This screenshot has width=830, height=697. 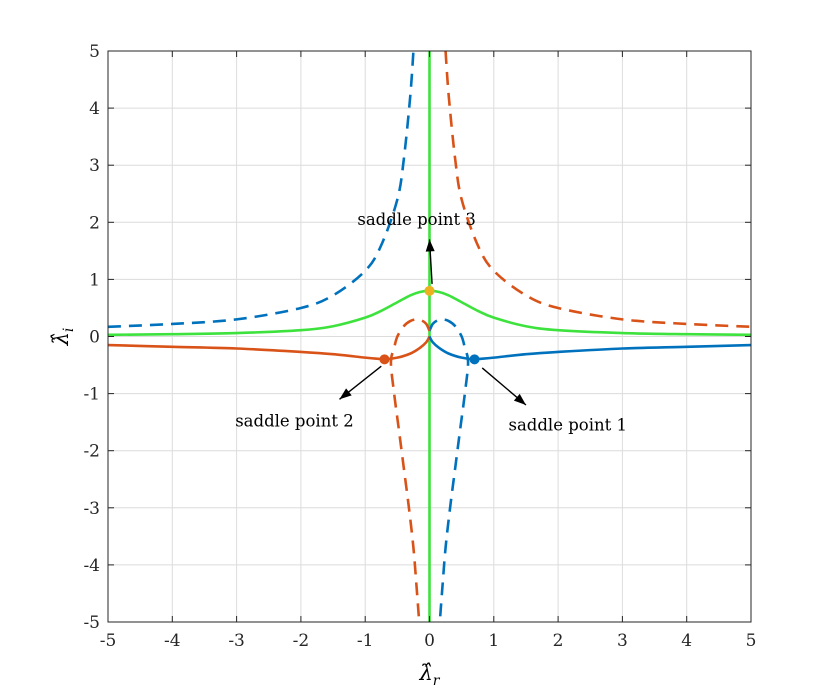 I want to click on x-tick-label: 2, so click(x=558, y=641).